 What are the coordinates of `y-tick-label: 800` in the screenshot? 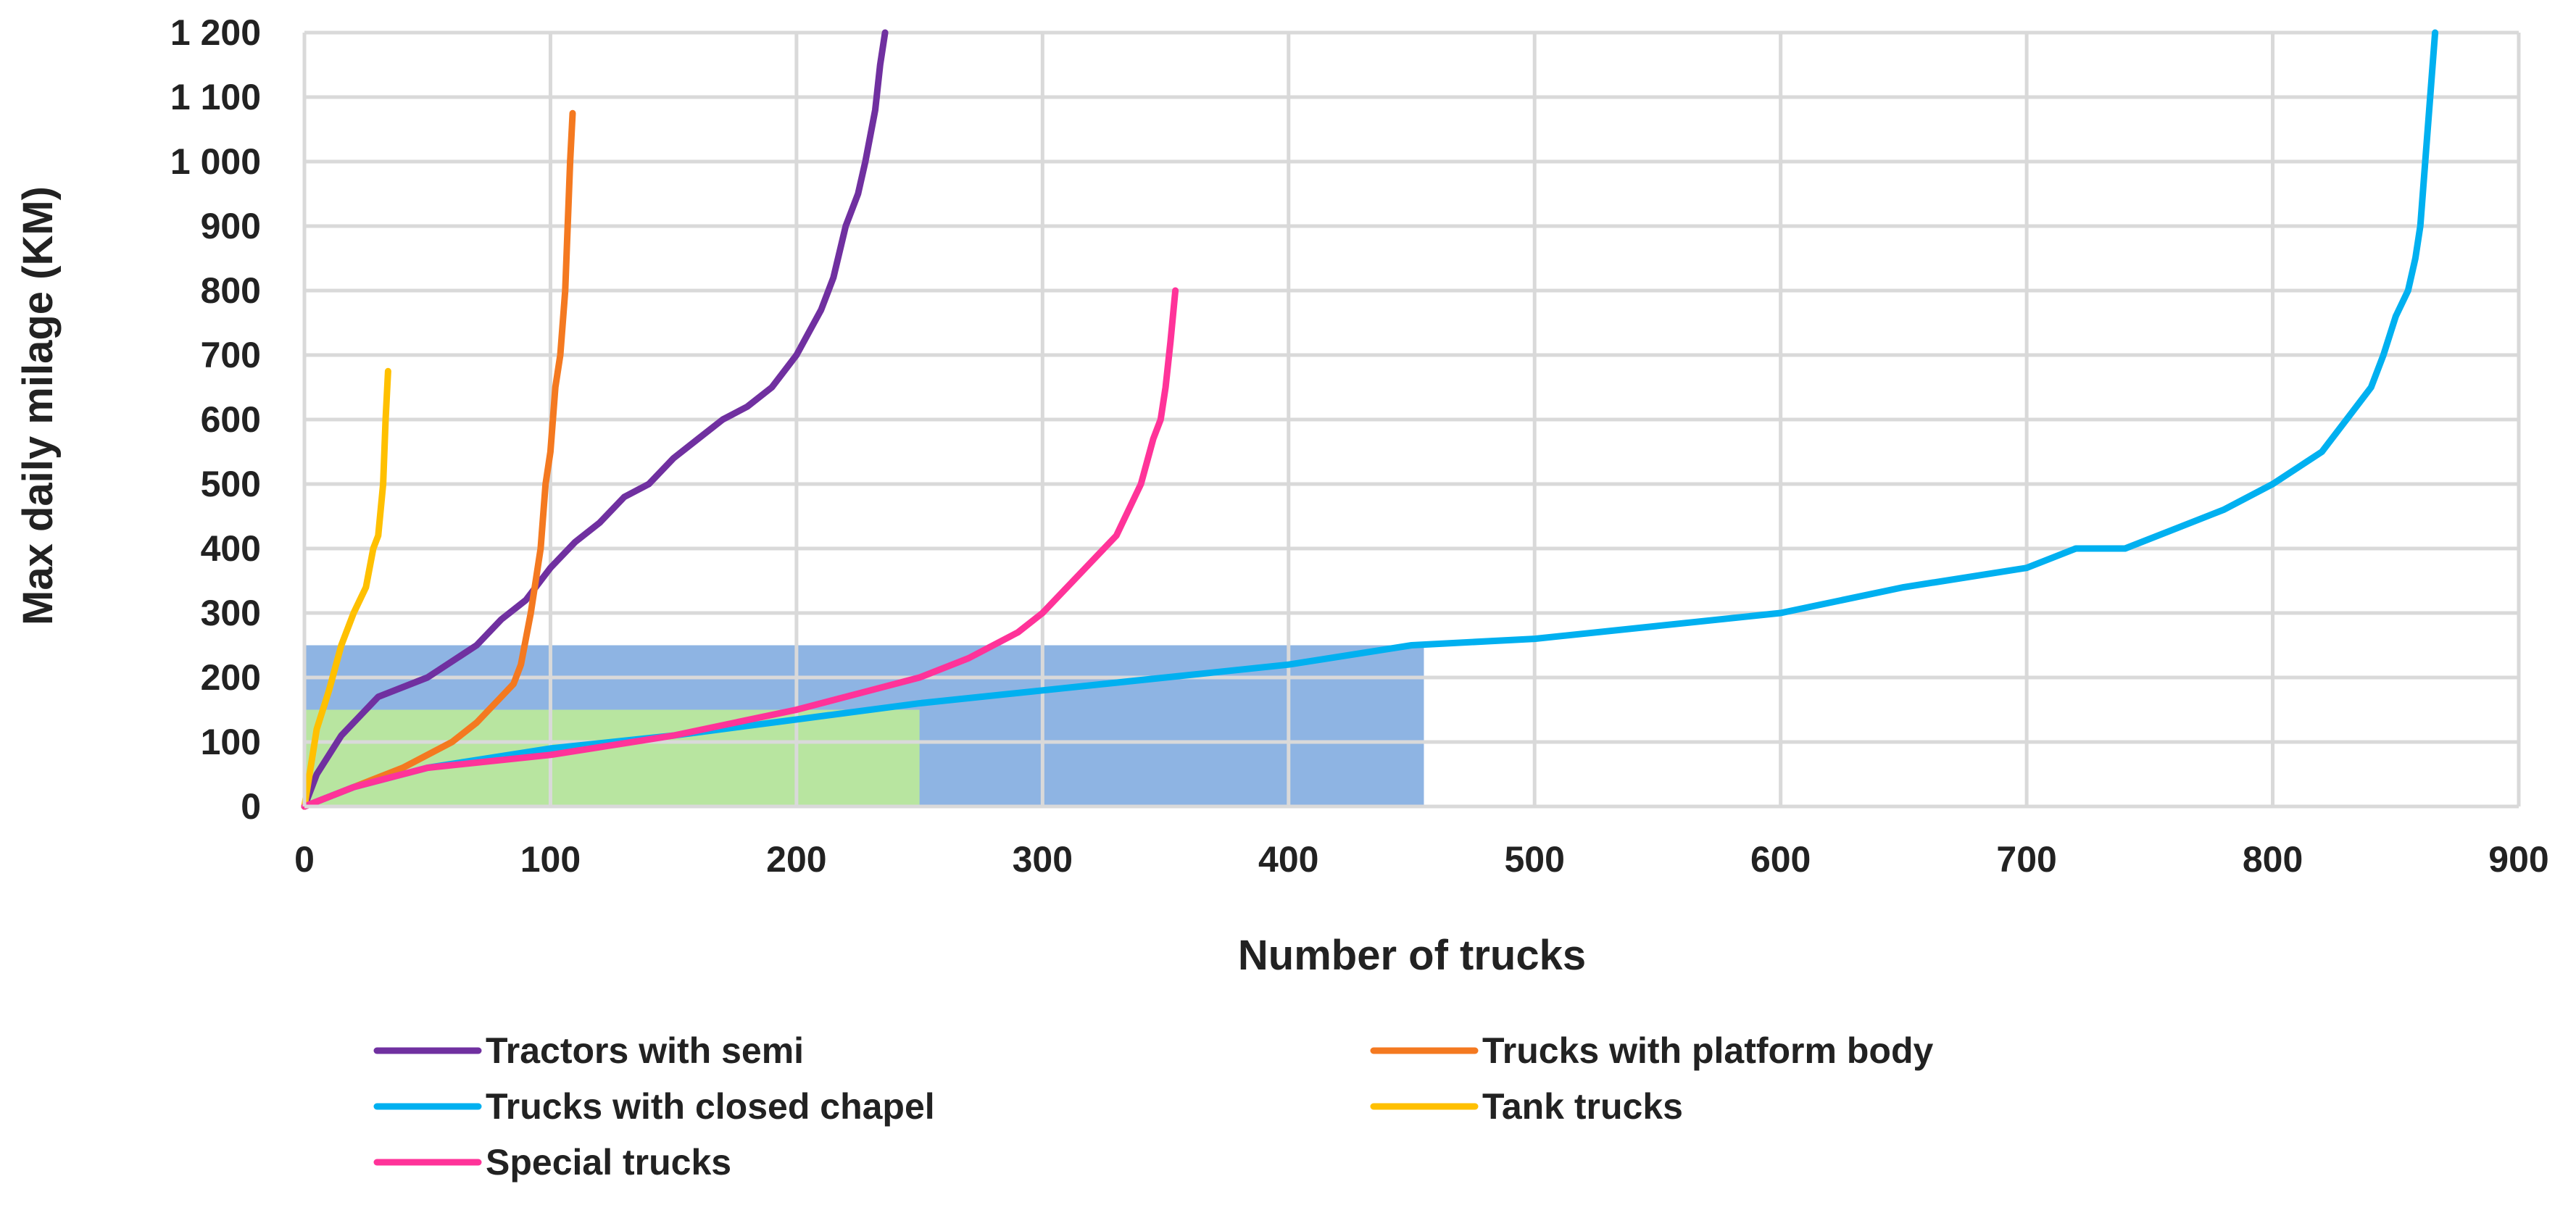 It's located at (231, 290).